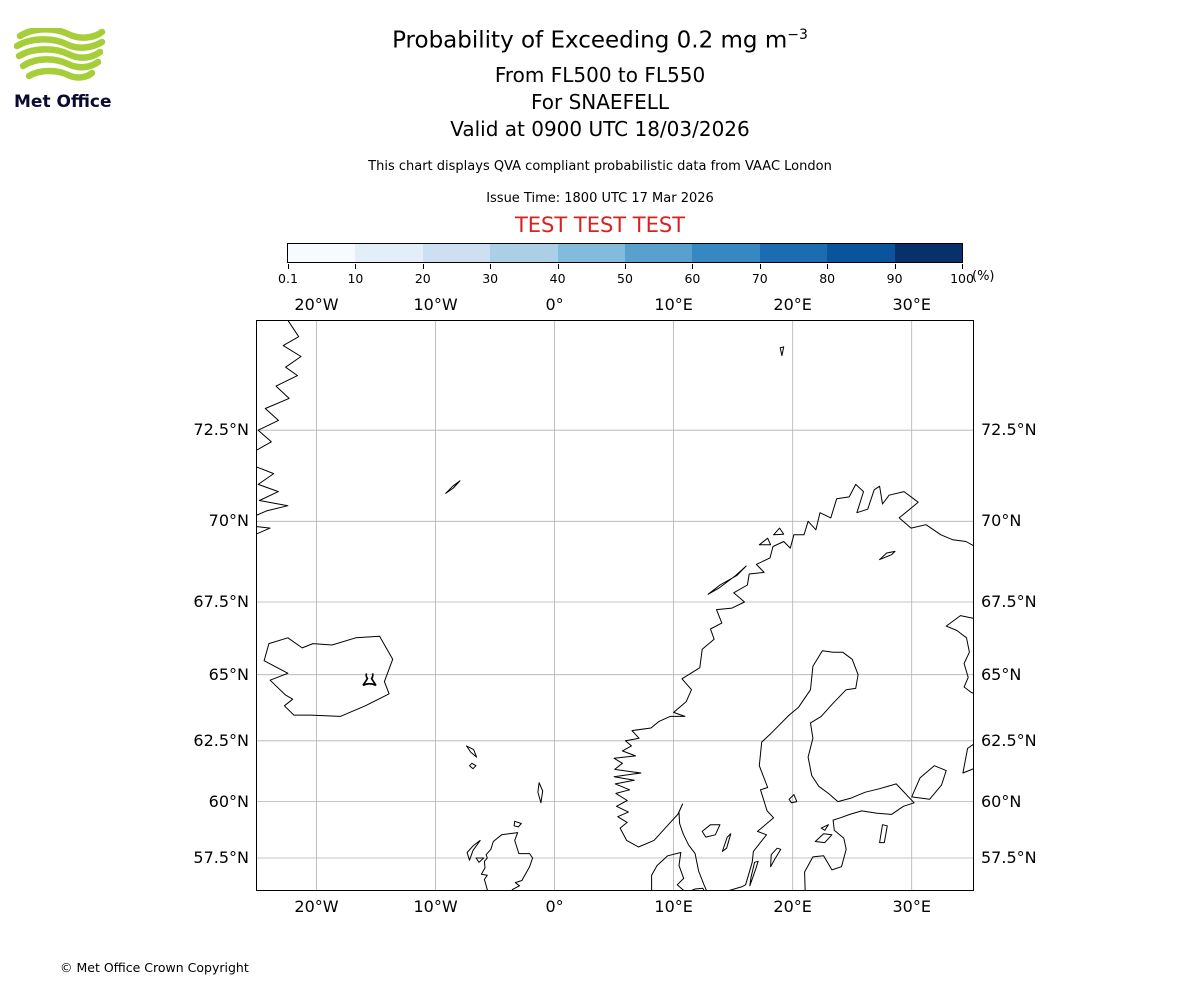 Image resolution: width=1200 pixels, height=1000 pixels. Describe the element at coordinates (221, 430) in the screenshot. I see `lat-label-left: 72.5°N` at that location.